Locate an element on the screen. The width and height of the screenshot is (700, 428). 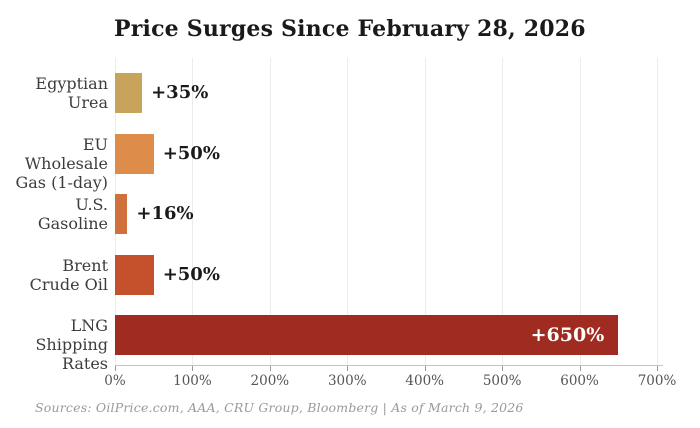
x-axis-tick-label: 400% is located at coordinates (424, 381).